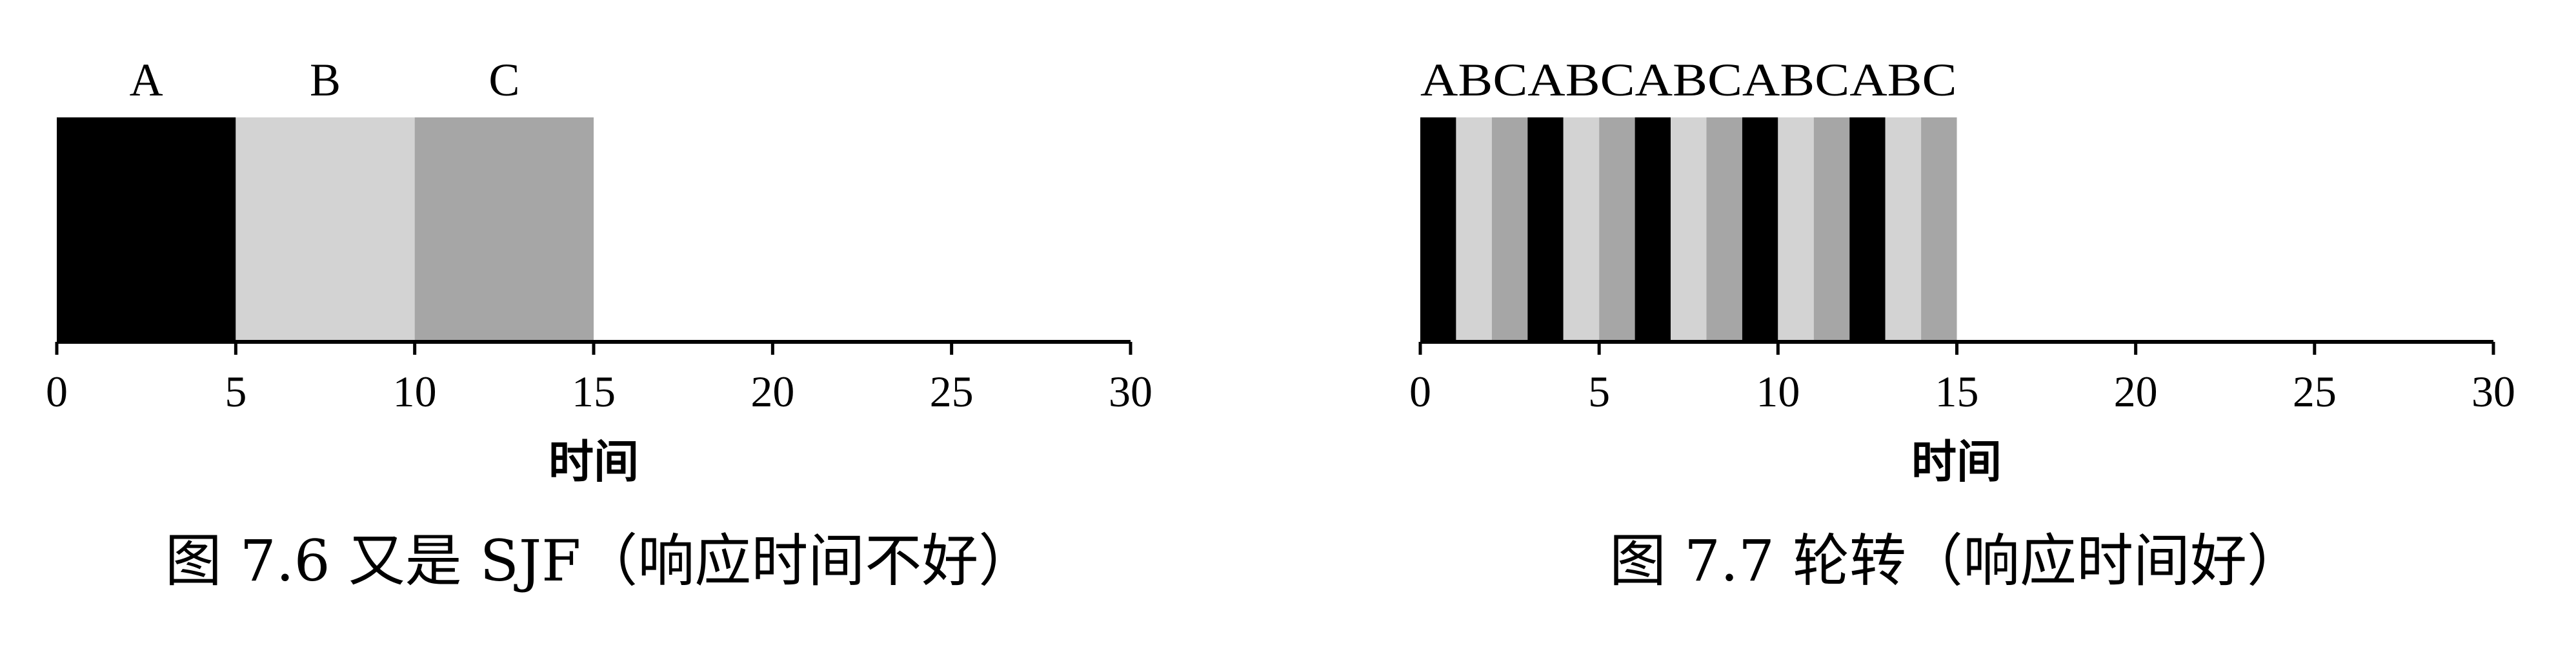  What do you see at coordinates (503, 80) in the screenshot?
I see `segment-label-c: C` at bounding box center [503, 80].